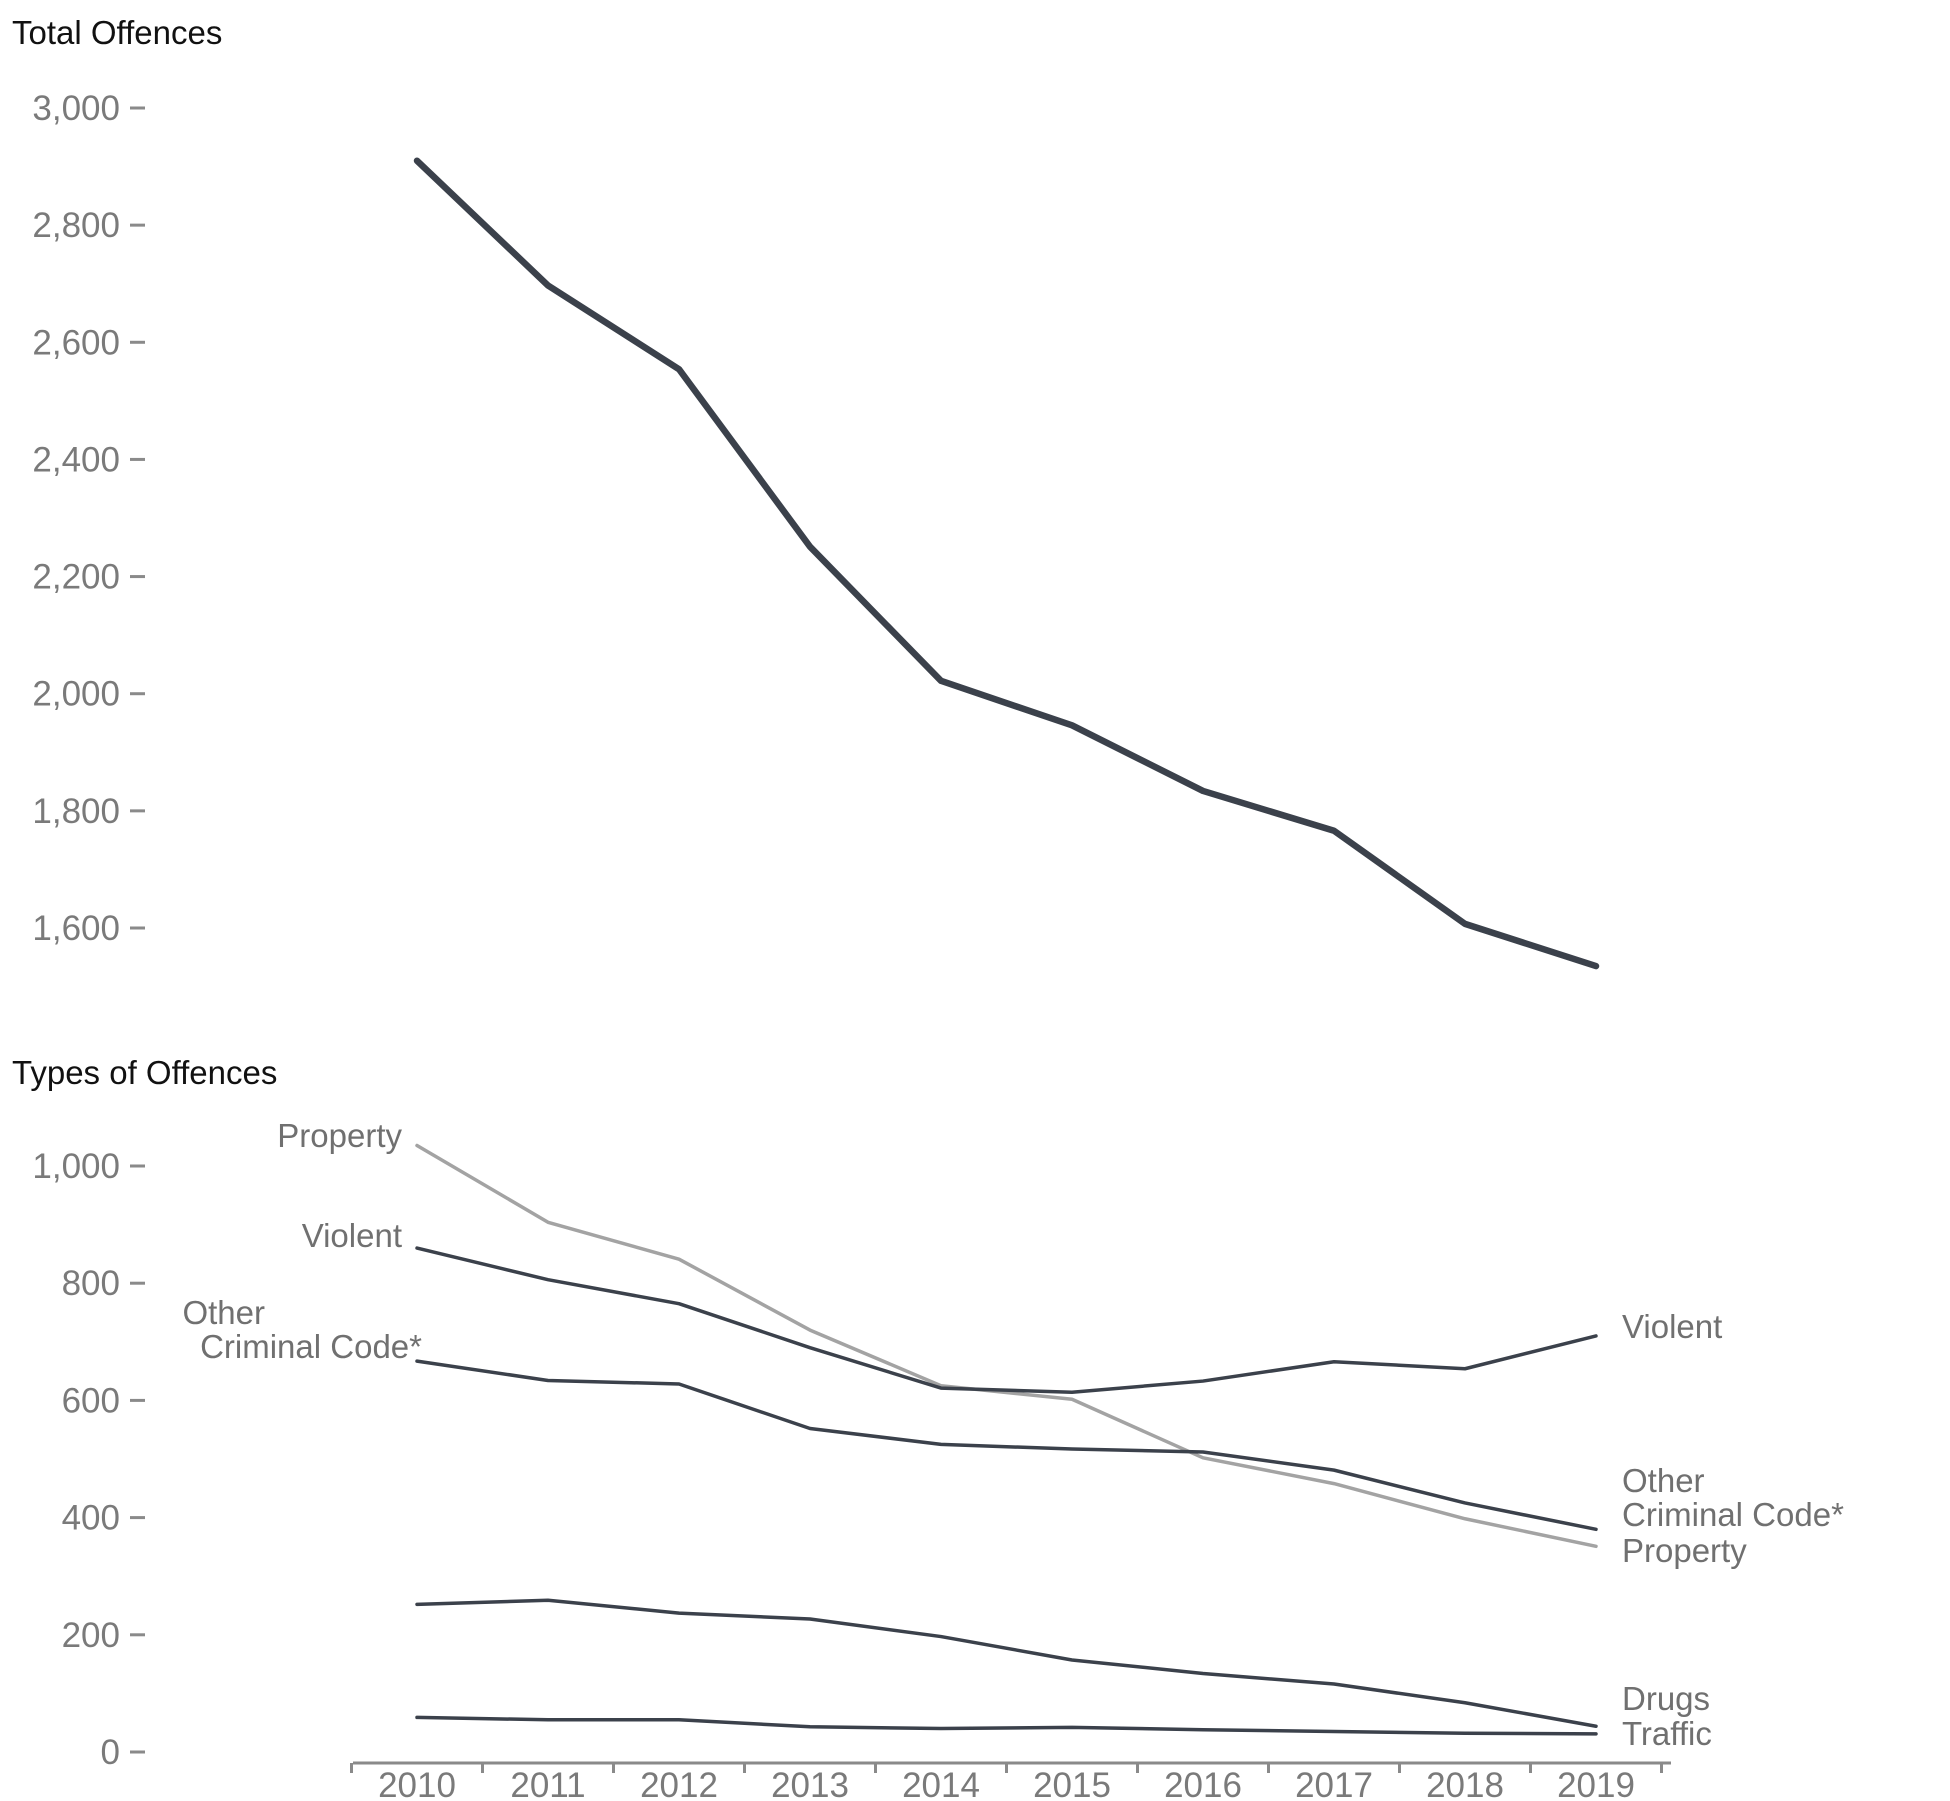 The height and width of the screenshot is (1801, 1950). Describe the element at coordinates (110, 1752) in the screenshot. I see `types-y-tick-label-0: 0` at that location.